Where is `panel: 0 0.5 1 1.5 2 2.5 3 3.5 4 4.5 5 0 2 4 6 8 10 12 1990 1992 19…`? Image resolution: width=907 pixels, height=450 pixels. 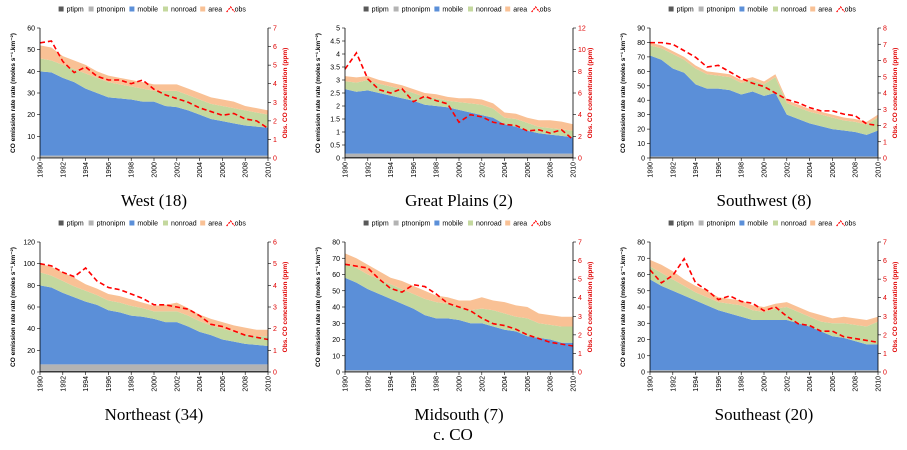 panel: 0 0.5 1 1.5 2 2.5 3 3.5 4 4.5 5 0 2 4 6 8 10 12 1990 1992 19… is located at coordinates (454, 108).